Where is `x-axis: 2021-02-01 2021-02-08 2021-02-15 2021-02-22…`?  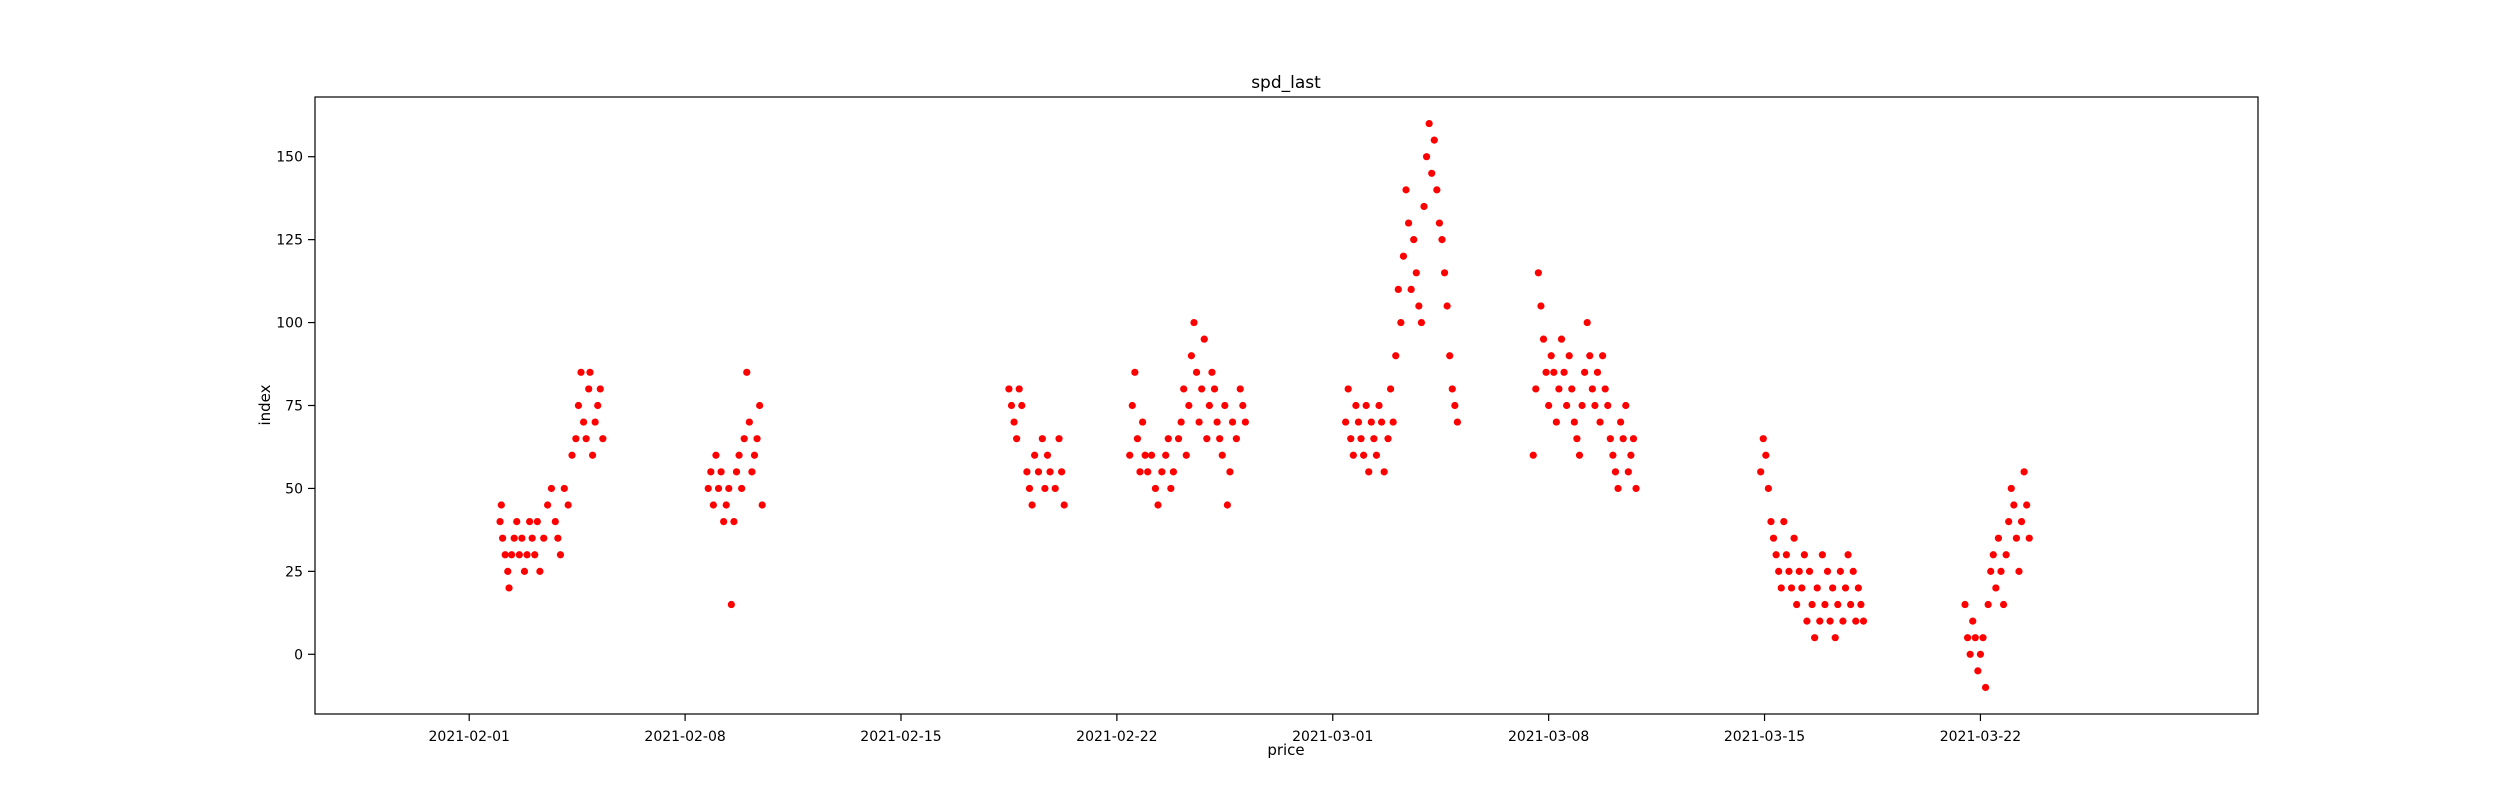
x-axis: 2021-02-01 2021-02-08 2021-02-15 2021-02-22… is located at coordinates (1225, 729).